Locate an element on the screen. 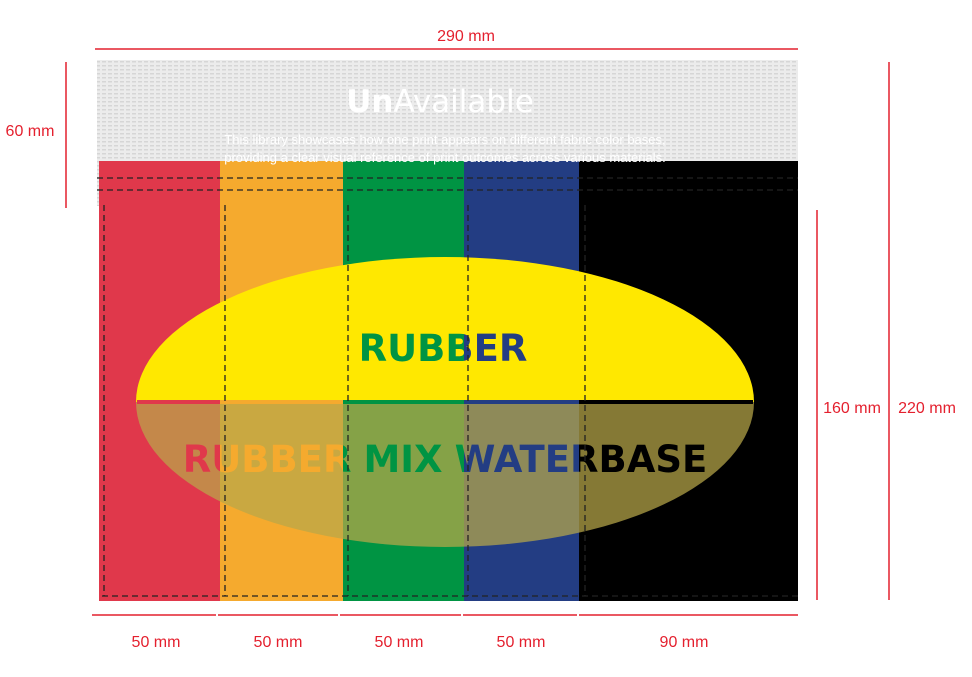 This screenshot has height=677, width=972. title-light: Available is located at coordinates (463, 102).